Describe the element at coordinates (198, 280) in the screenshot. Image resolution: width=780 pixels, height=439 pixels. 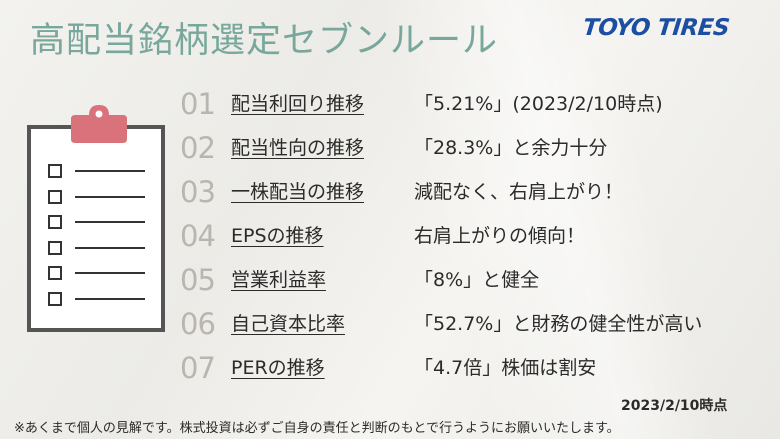
I see `rule-number: 05` at that location.